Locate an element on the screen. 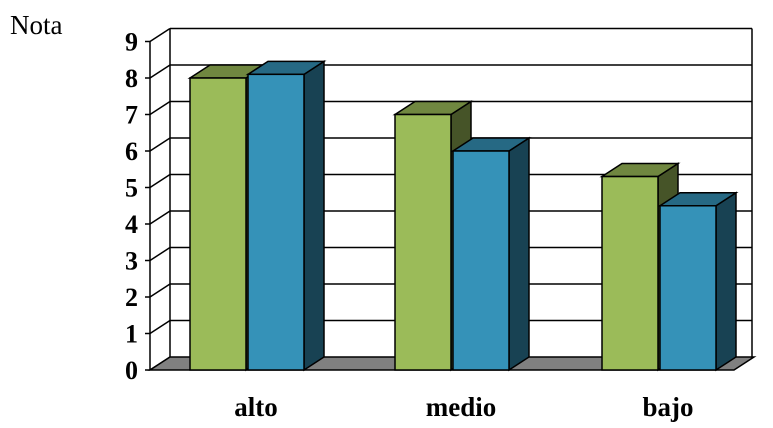 The image size is (773, 428). y-tick-label: 1 is located at coordinates (131, 334).